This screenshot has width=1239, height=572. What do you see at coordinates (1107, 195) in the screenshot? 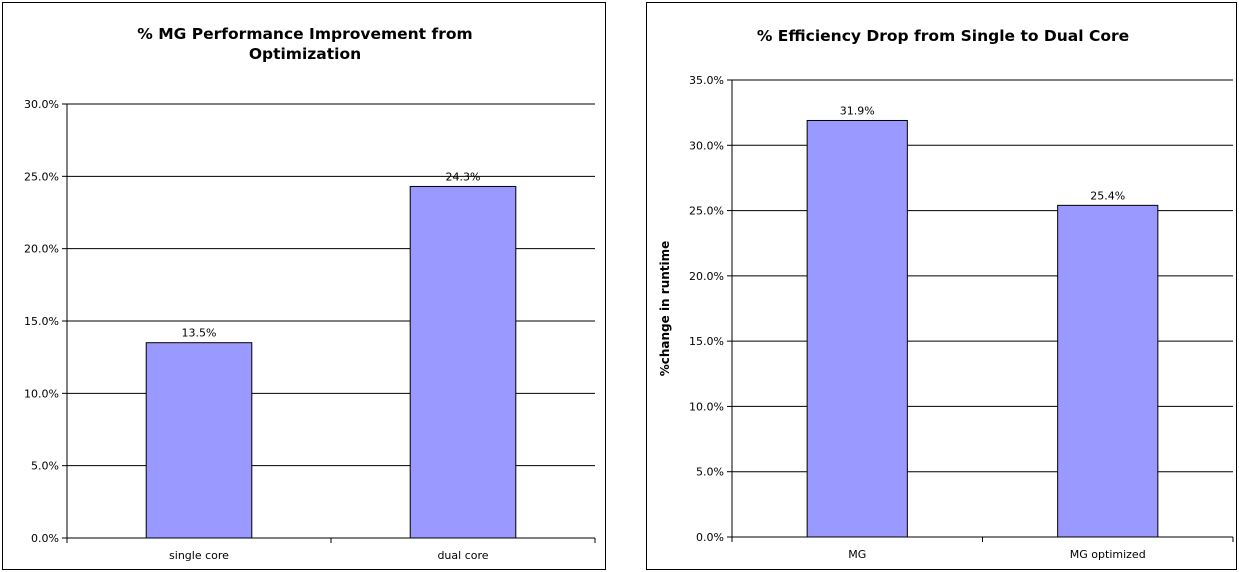
I see `bar-value-label: 25.4%` at bounding box center [1107, 195].